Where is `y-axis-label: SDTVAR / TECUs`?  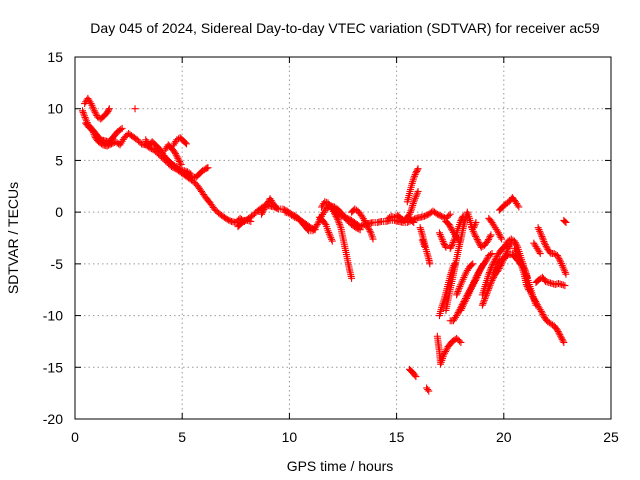 y-axis-label: SDTVAR / TECUs is located at coordinates (13, 238).